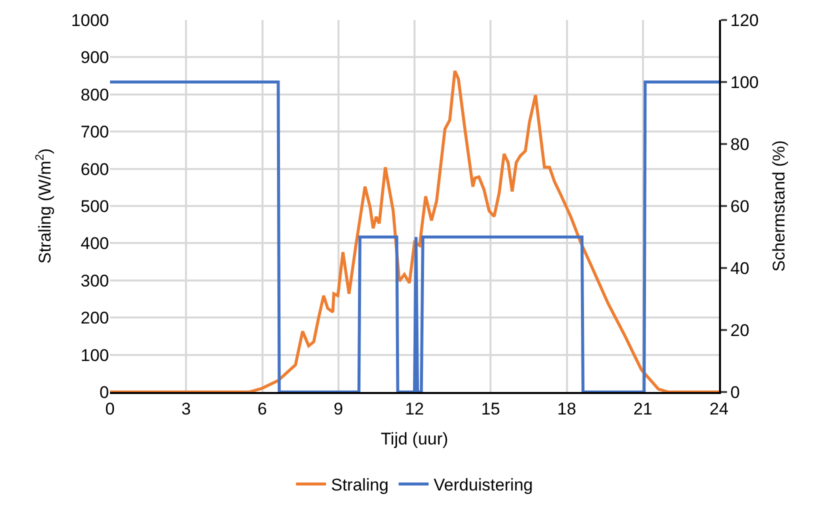 Image resolution: width=819 pixels, height=515 pixels. What do you see at coordinates (740, 206) in the screenshot?
I see `y2-tick-label: 60` at bounding box center [740, 206].